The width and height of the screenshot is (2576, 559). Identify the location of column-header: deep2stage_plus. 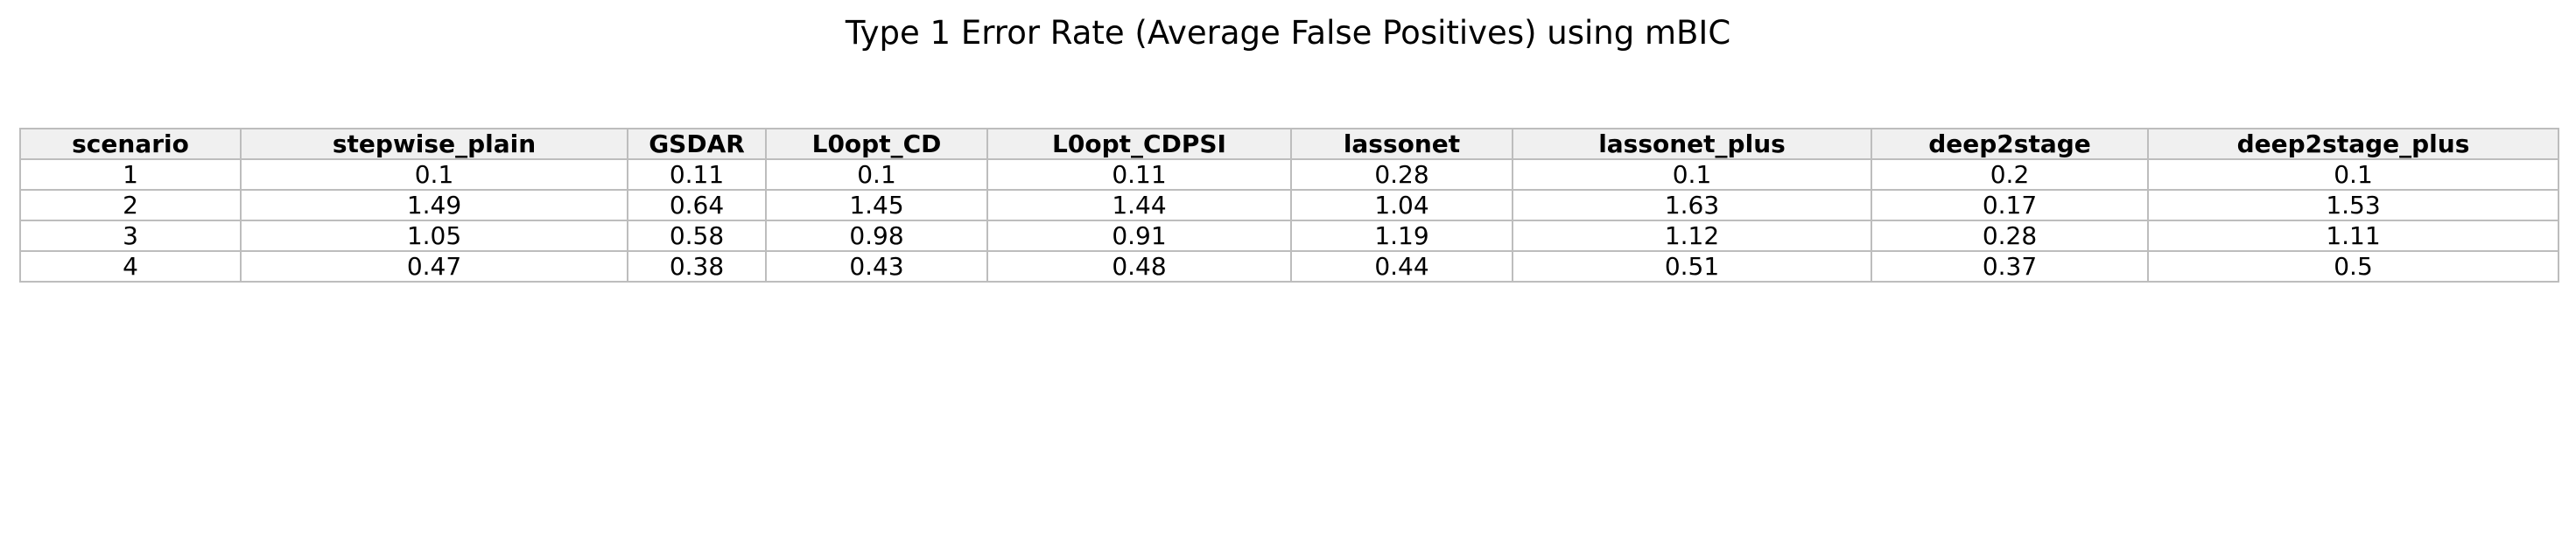
(2353, 144).